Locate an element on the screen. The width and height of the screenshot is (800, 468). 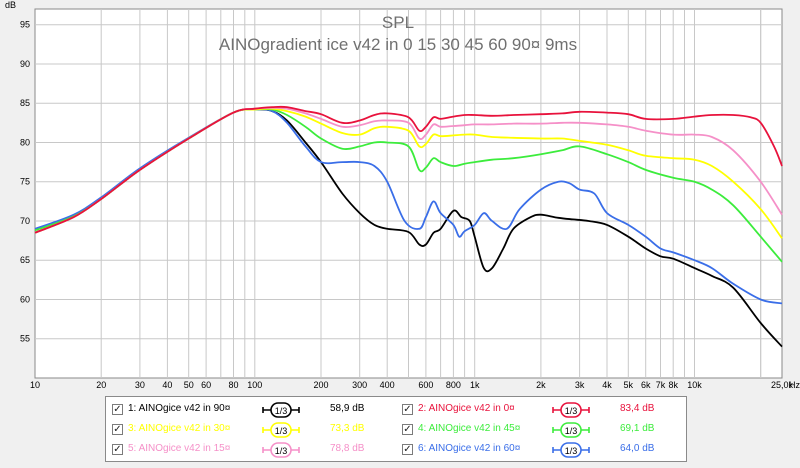
x-tick-label: 5k is located at coordinates (629, 385).